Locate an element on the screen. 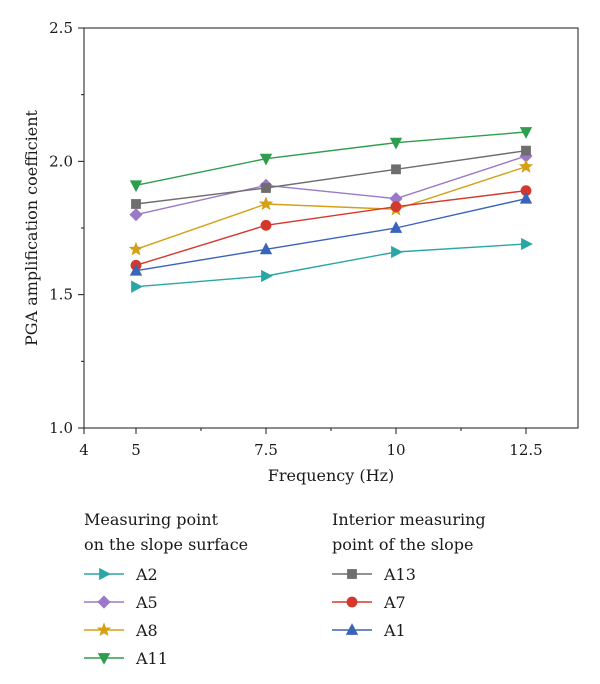  y-tick-label: 1.5 is located at coordinates (61, 295).